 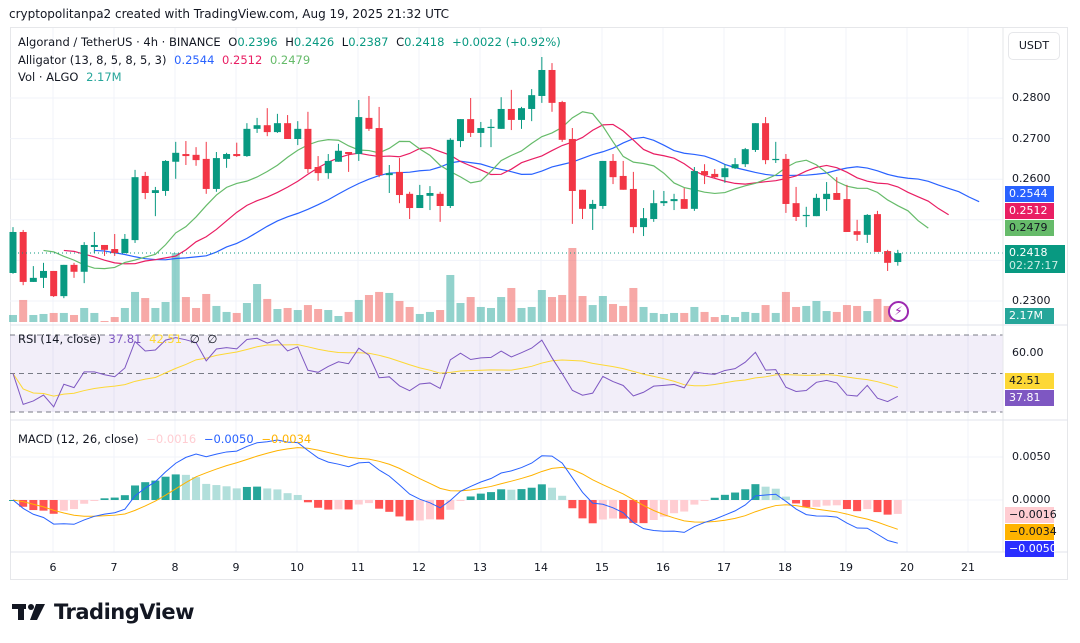 What do you see at coordinates (724, 567) in the screenshot?
I see `time-axis-label: 17` at bounding box center [724, 567].